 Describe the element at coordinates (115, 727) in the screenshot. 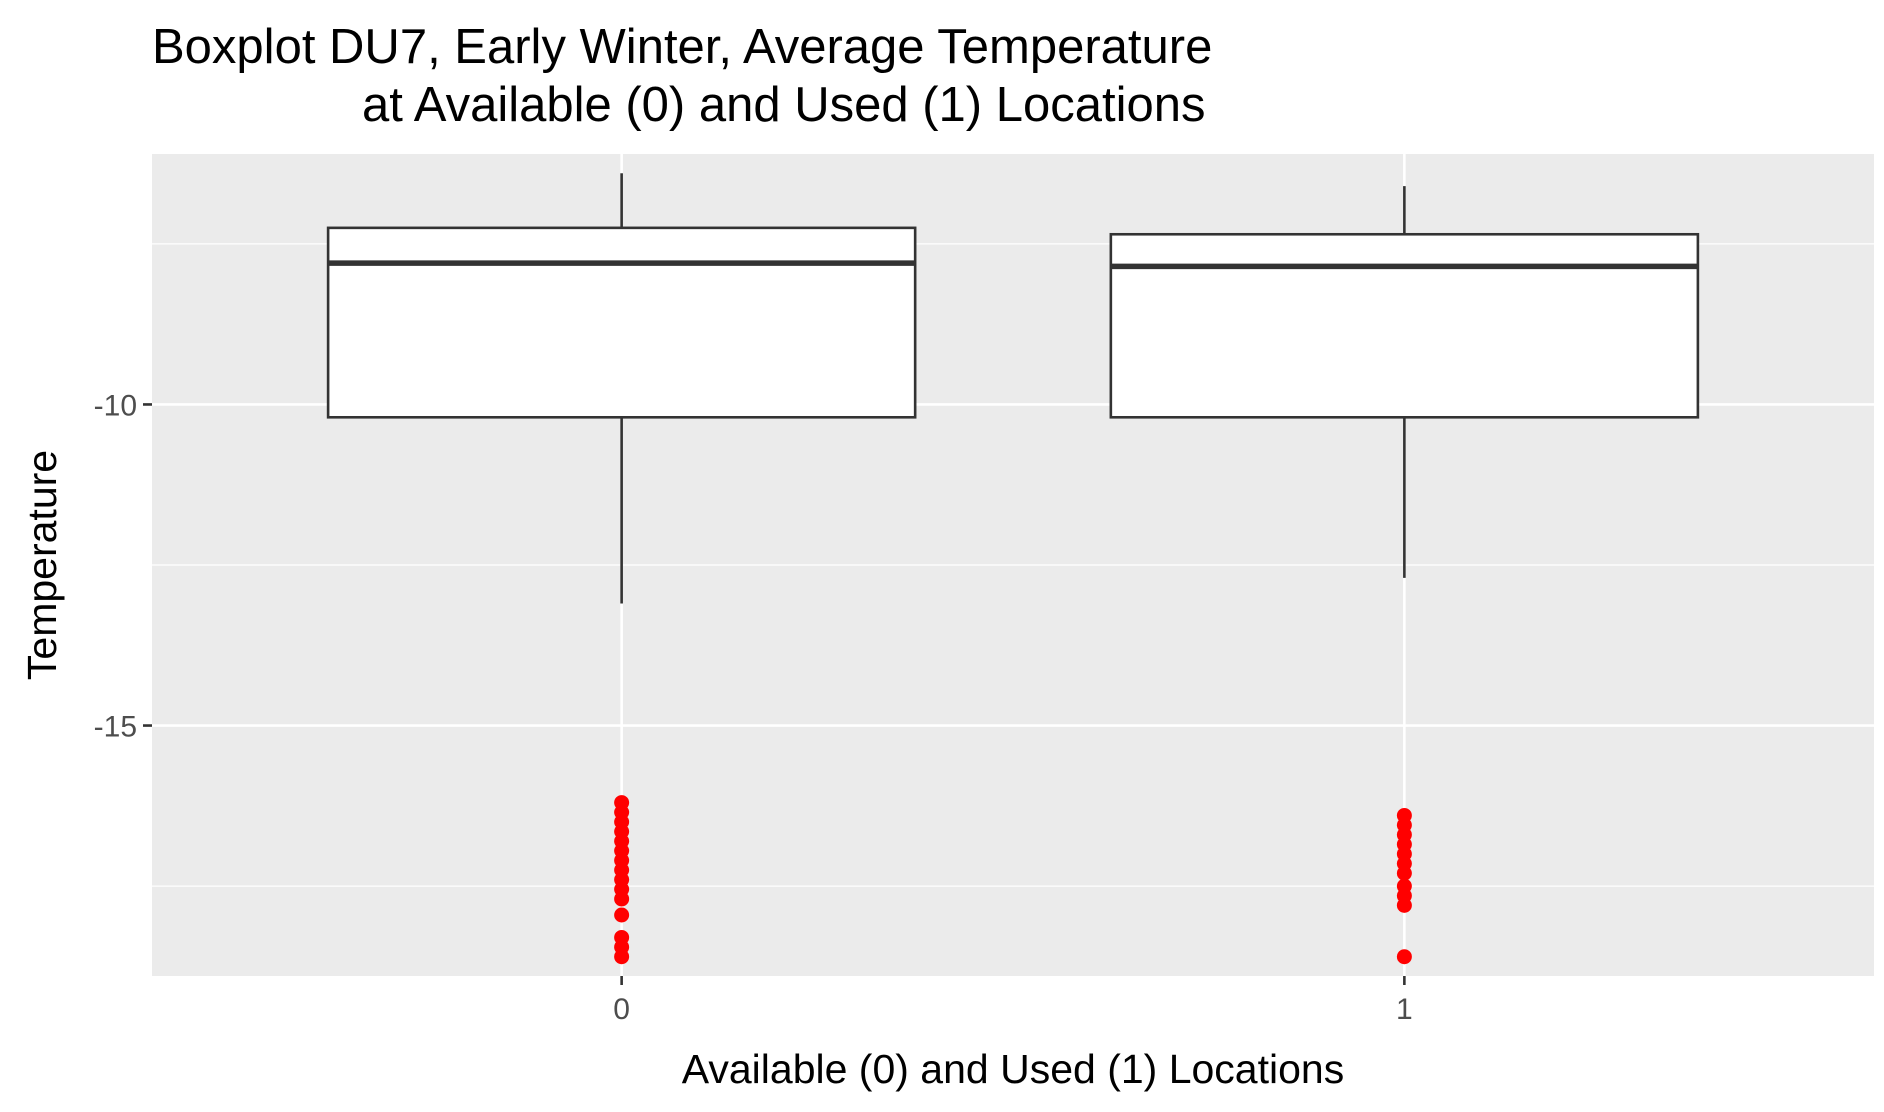

I see `y-tick-label-0: -15` at that location.